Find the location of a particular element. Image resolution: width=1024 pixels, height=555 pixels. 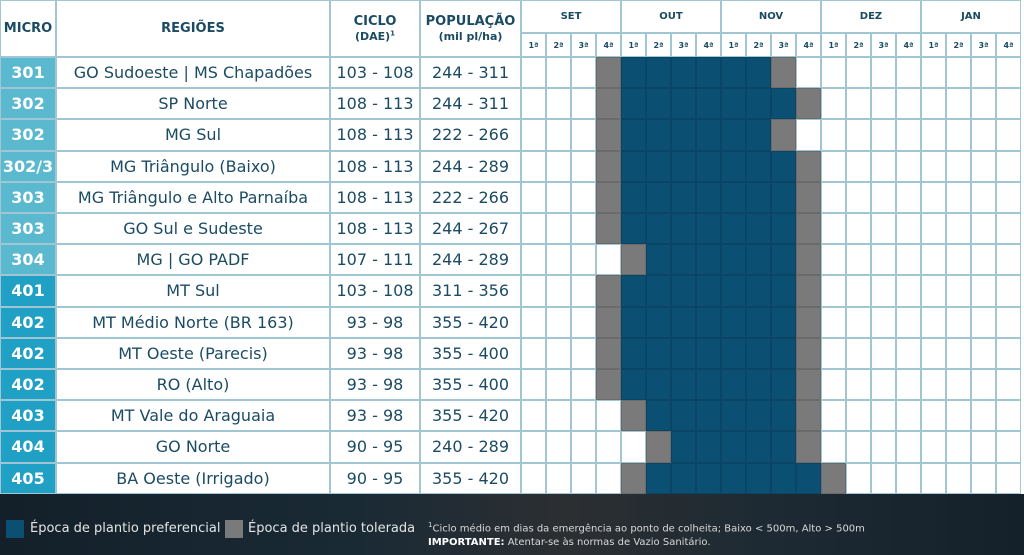

row-cycle: 103 - 108 is located at coordinates (375, 291).